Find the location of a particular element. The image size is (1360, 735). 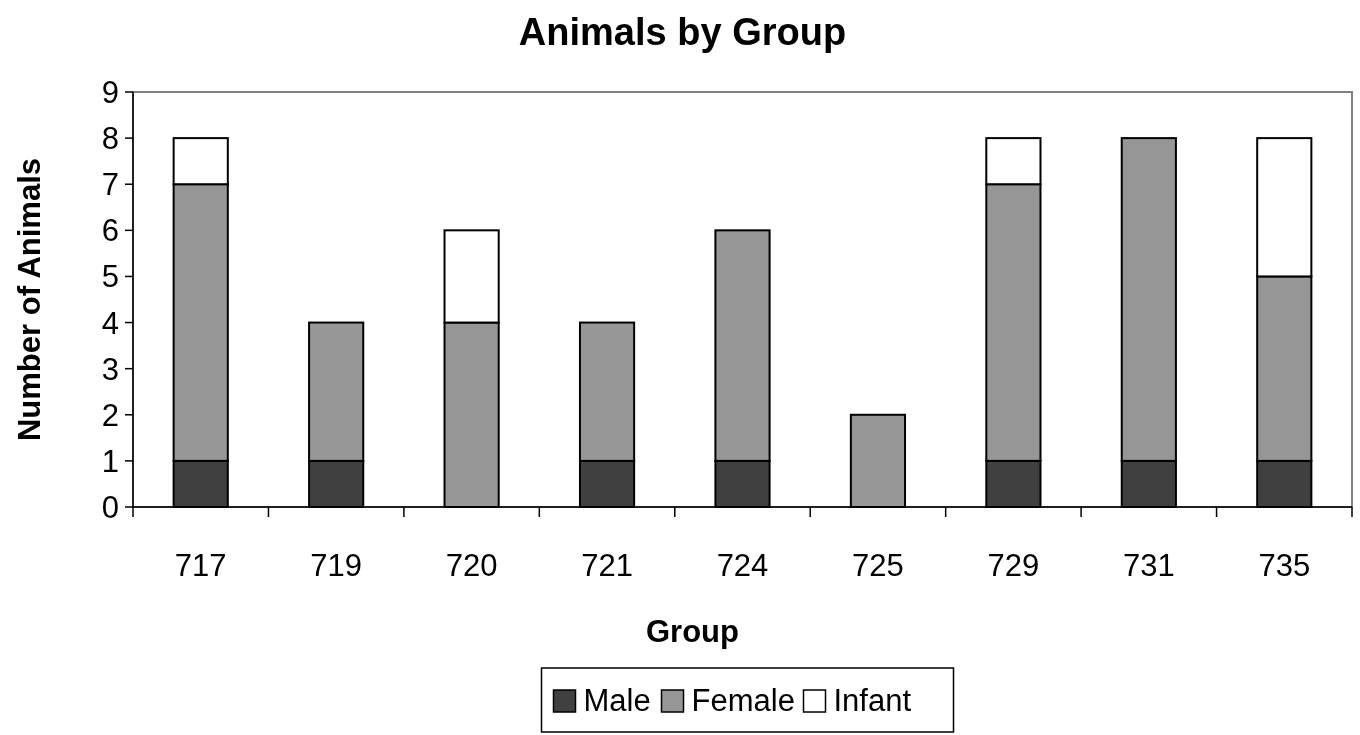

x-tick-label: 731 is located at coordinates (1148, 565).